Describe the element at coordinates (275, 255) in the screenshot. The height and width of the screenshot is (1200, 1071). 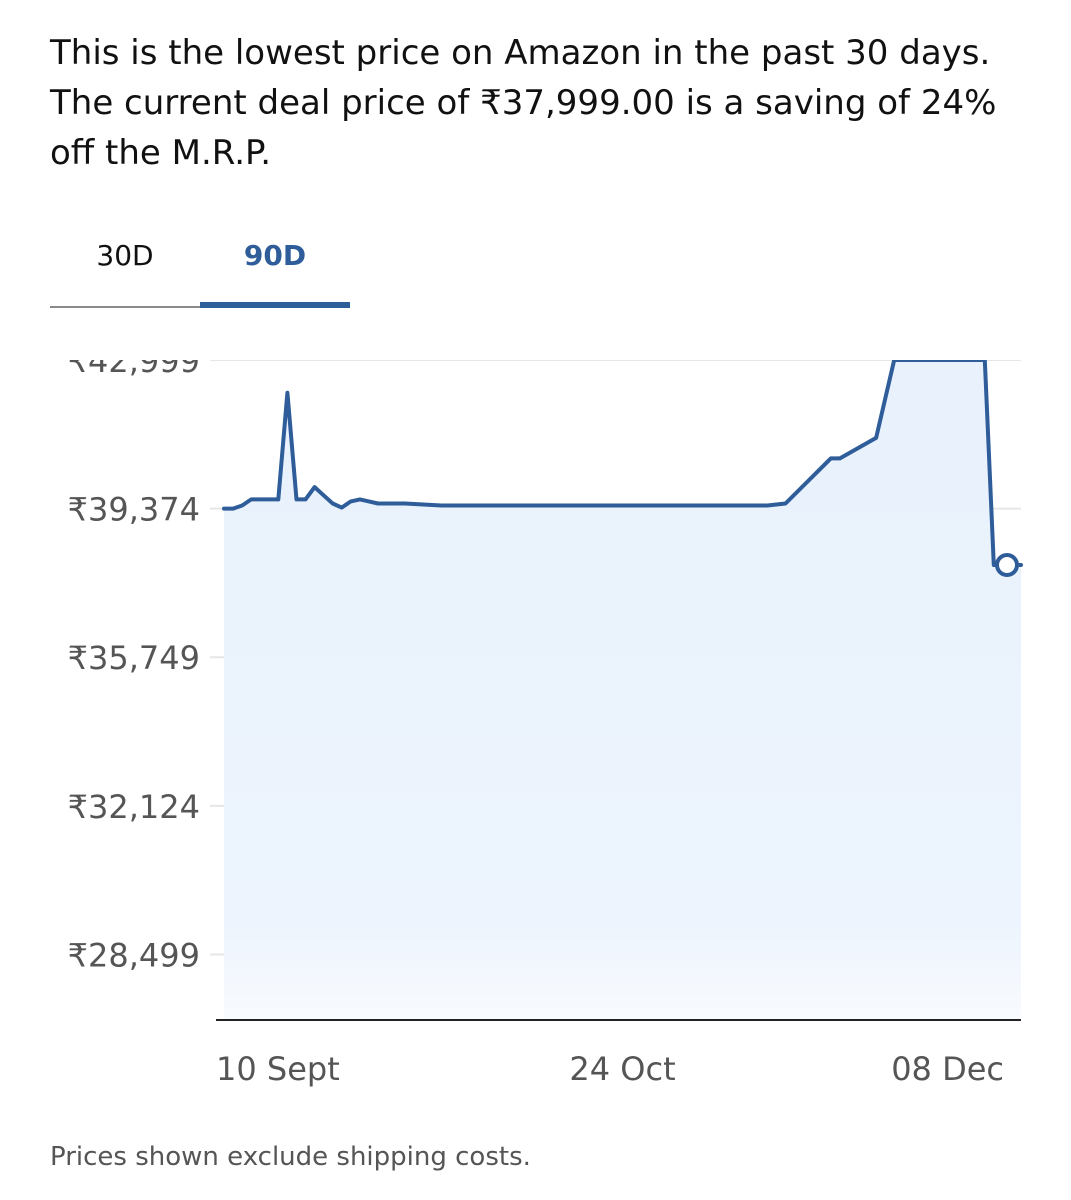
I see `tab-90d-label: 90D` at that location.